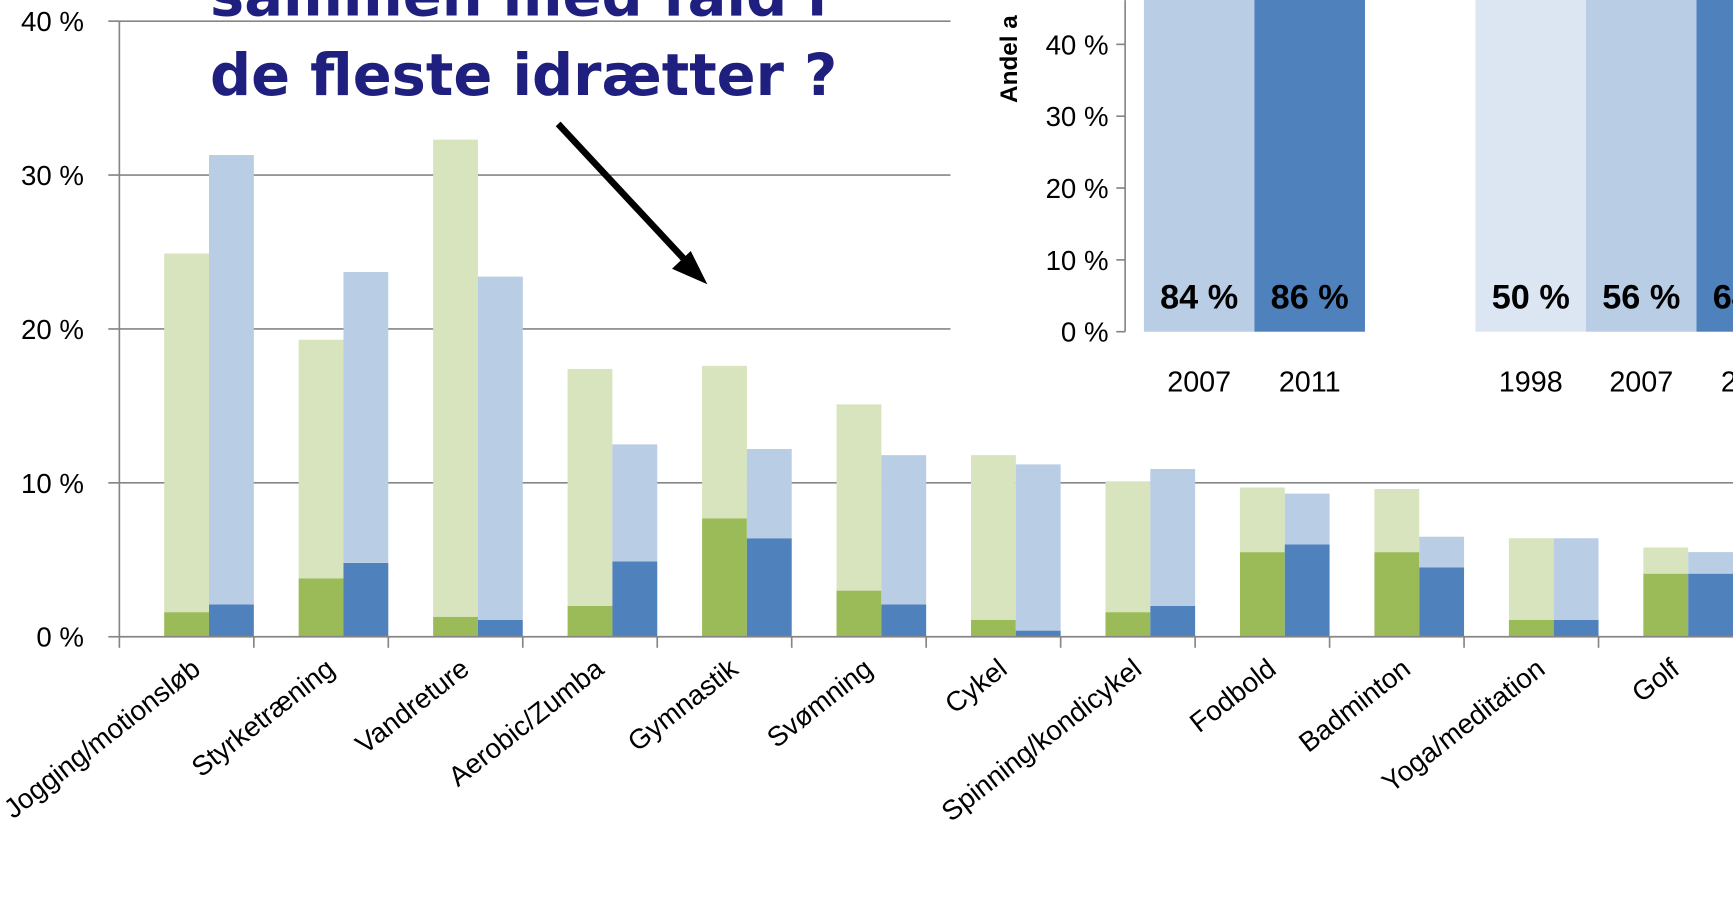 This screenshot has width=1733, height=911. What do you see at coordinates (1009, 59) in the screenshot?
I see `y-axis-label: Andel a` at bounding box center [1009, 59].